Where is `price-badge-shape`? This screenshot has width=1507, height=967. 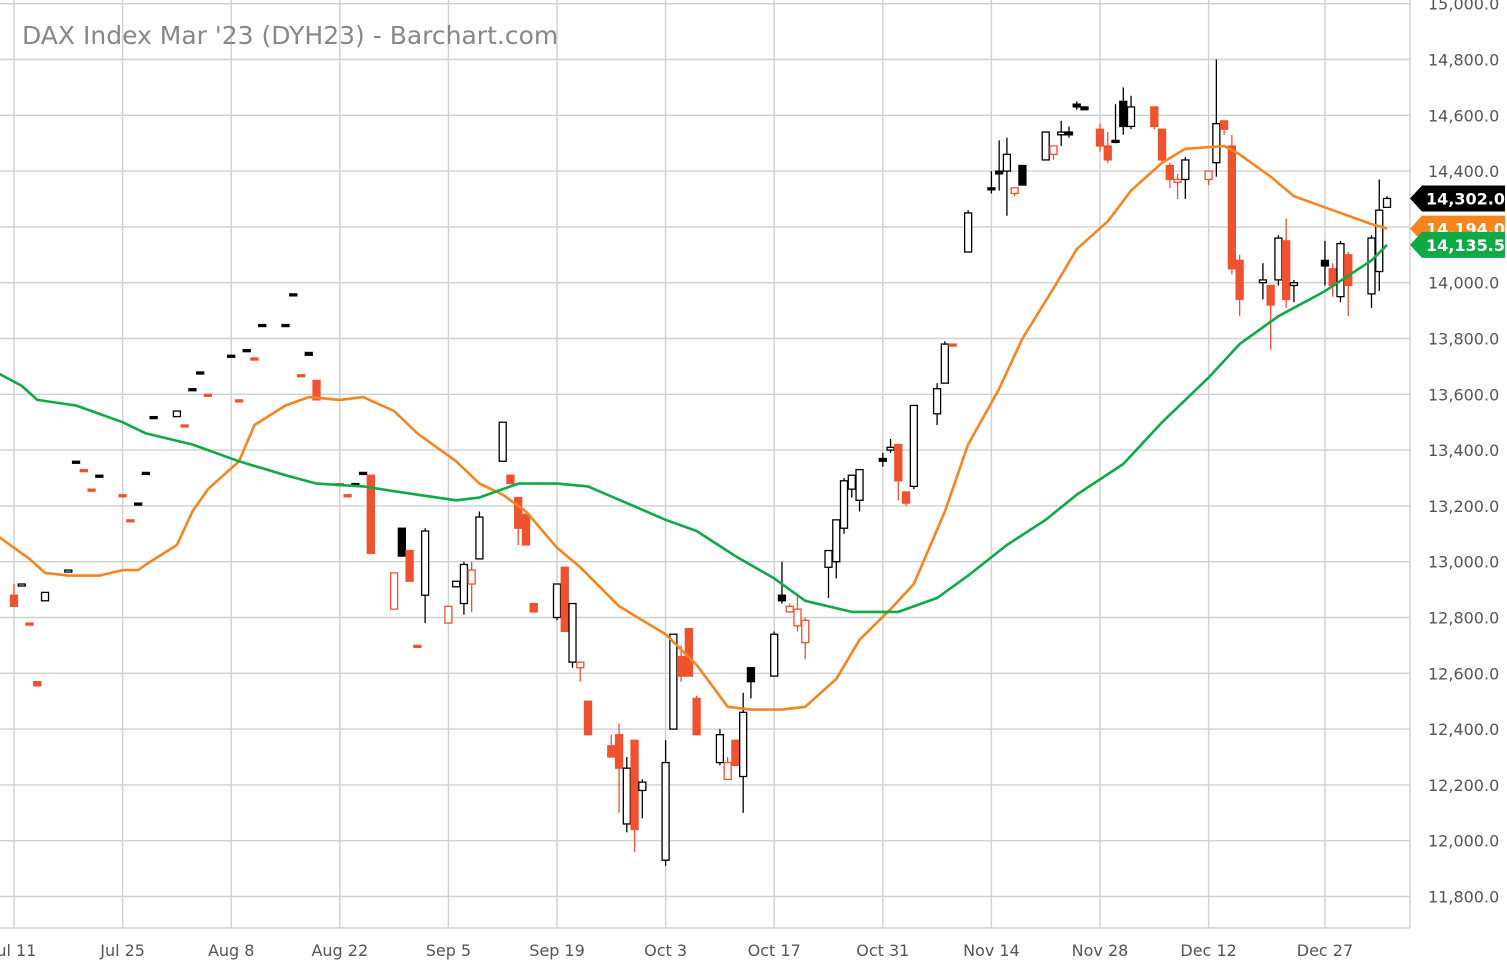
price-badge-shape is located at coordinates (1457, 244).